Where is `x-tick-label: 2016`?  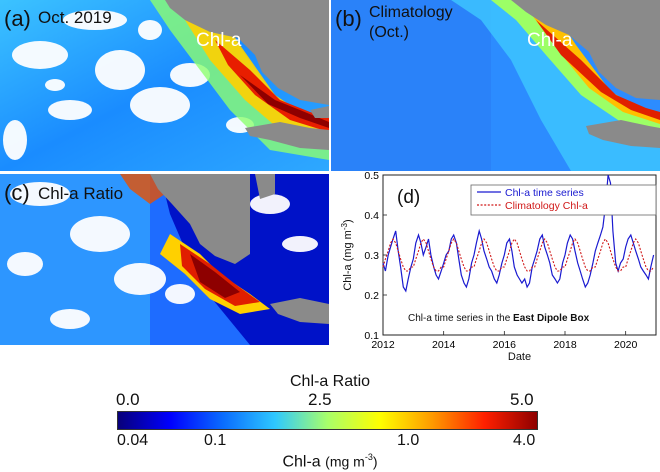
x-tick-label: 2016 is located at coordinates (505, 345).